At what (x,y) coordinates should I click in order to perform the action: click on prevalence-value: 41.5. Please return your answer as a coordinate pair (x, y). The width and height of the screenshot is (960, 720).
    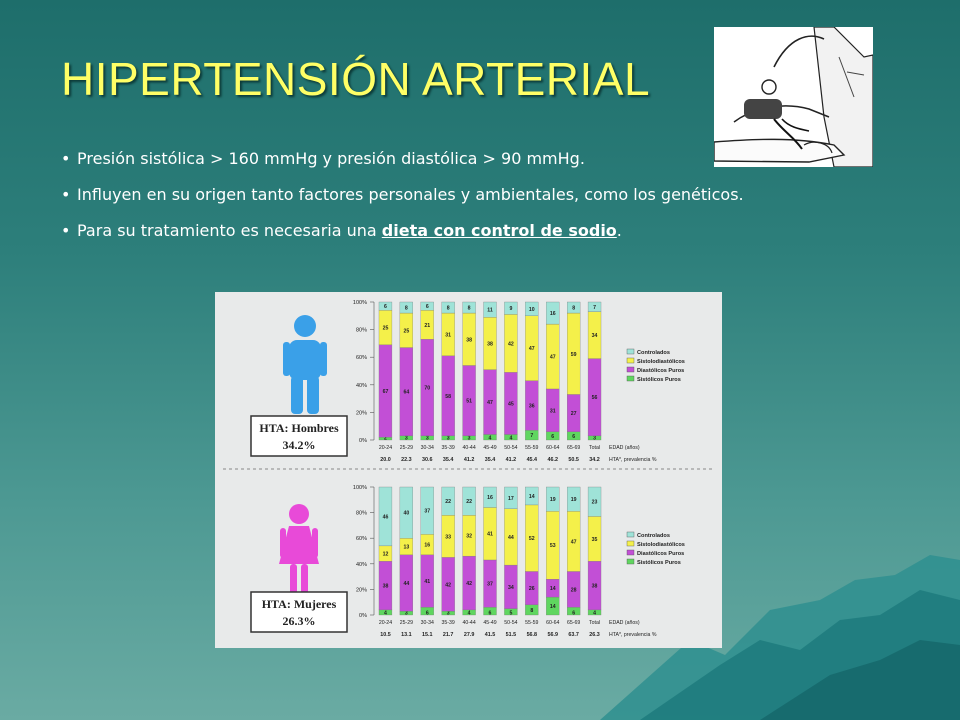
    Looking at the image, I should click on (490, 635).